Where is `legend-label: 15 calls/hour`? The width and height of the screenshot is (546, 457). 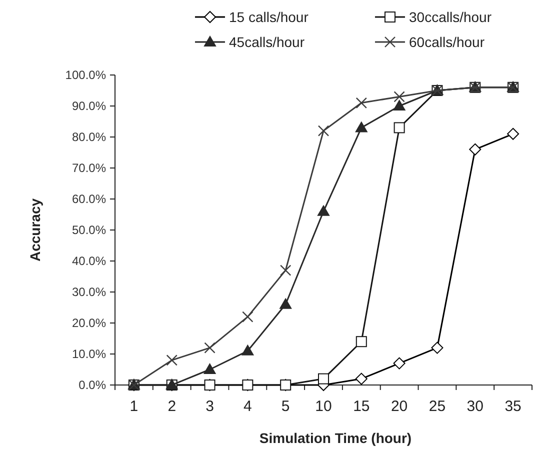
legend-label: 15 calls/hour is located at coordinates (269, 16).